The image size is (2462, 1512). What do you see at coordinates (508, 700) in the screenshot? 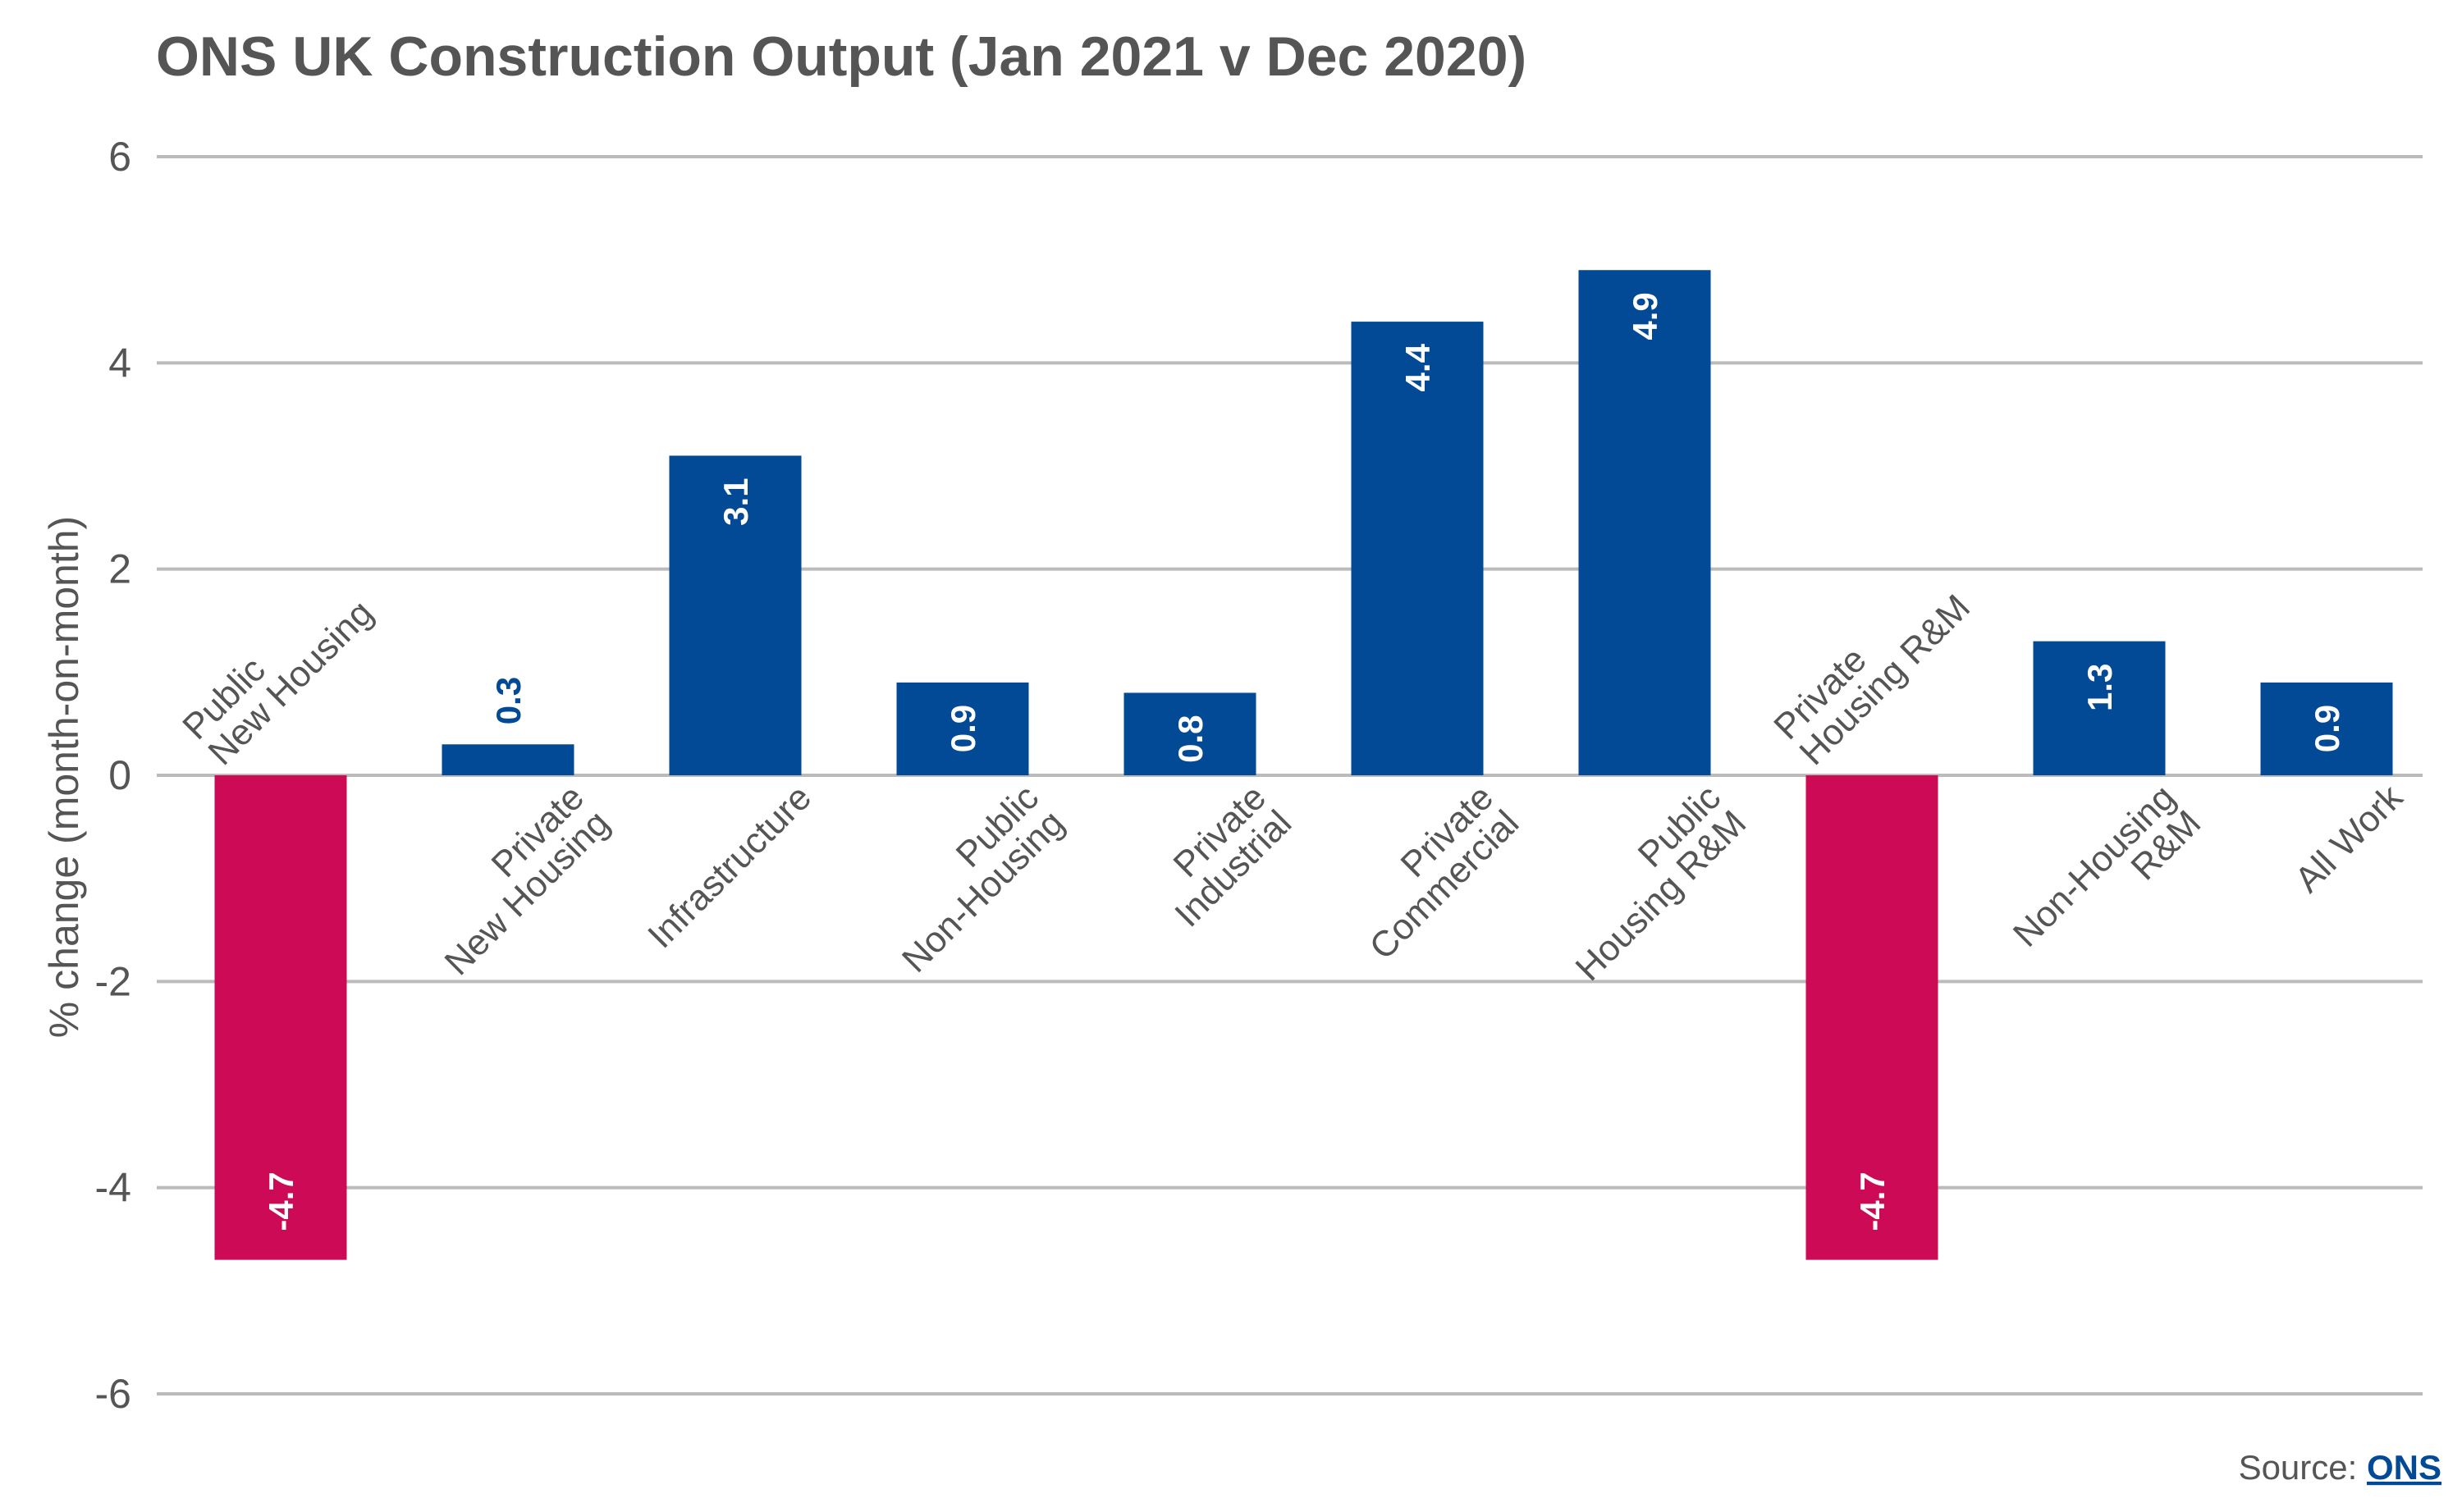
I see `value-label: 0.3` at bounding box center [508, 700].